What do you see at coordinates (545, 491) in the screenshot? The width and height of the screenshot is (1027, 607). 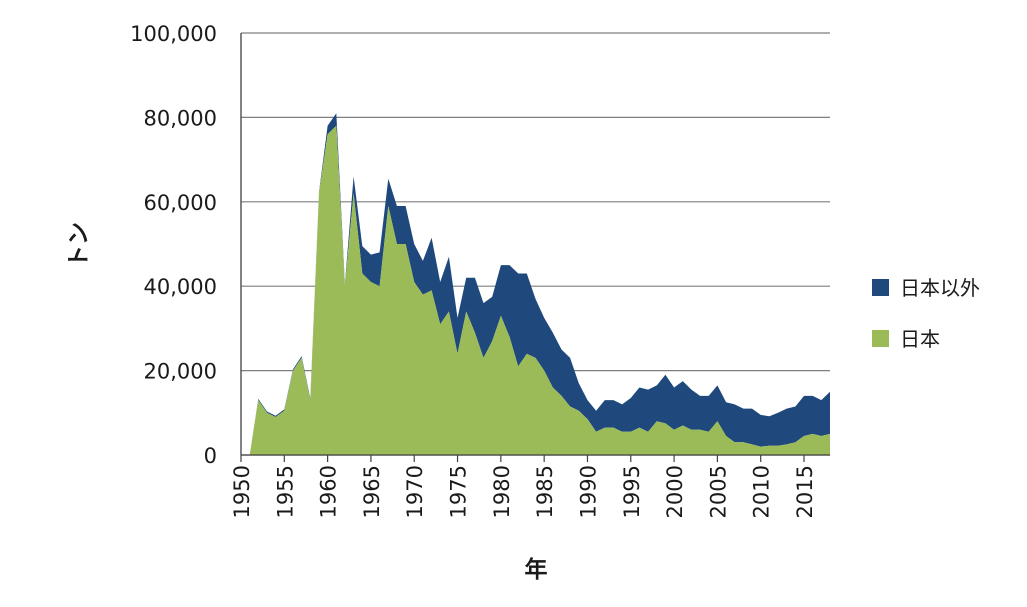 I see `x-tick-label: 1985` at bounding box center [545, 491].